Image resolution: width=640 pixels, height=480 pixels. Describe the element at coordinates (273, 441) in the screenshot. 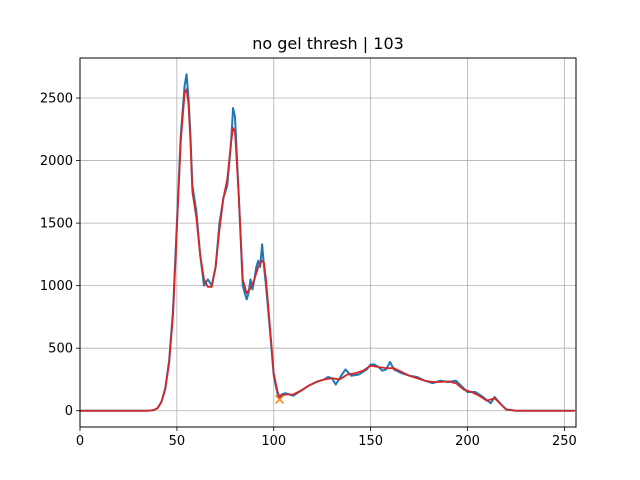

I see `x-tick-label: 100` at that location.